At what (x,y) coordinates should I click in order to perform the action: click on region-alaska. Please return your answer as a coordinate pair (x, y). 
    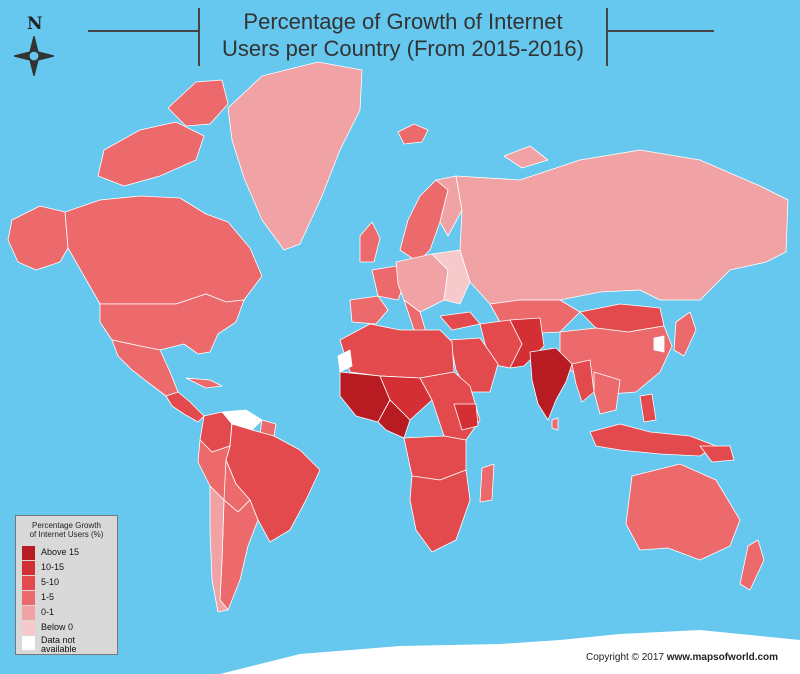
    Looking at the image, I should click on (38, 238).